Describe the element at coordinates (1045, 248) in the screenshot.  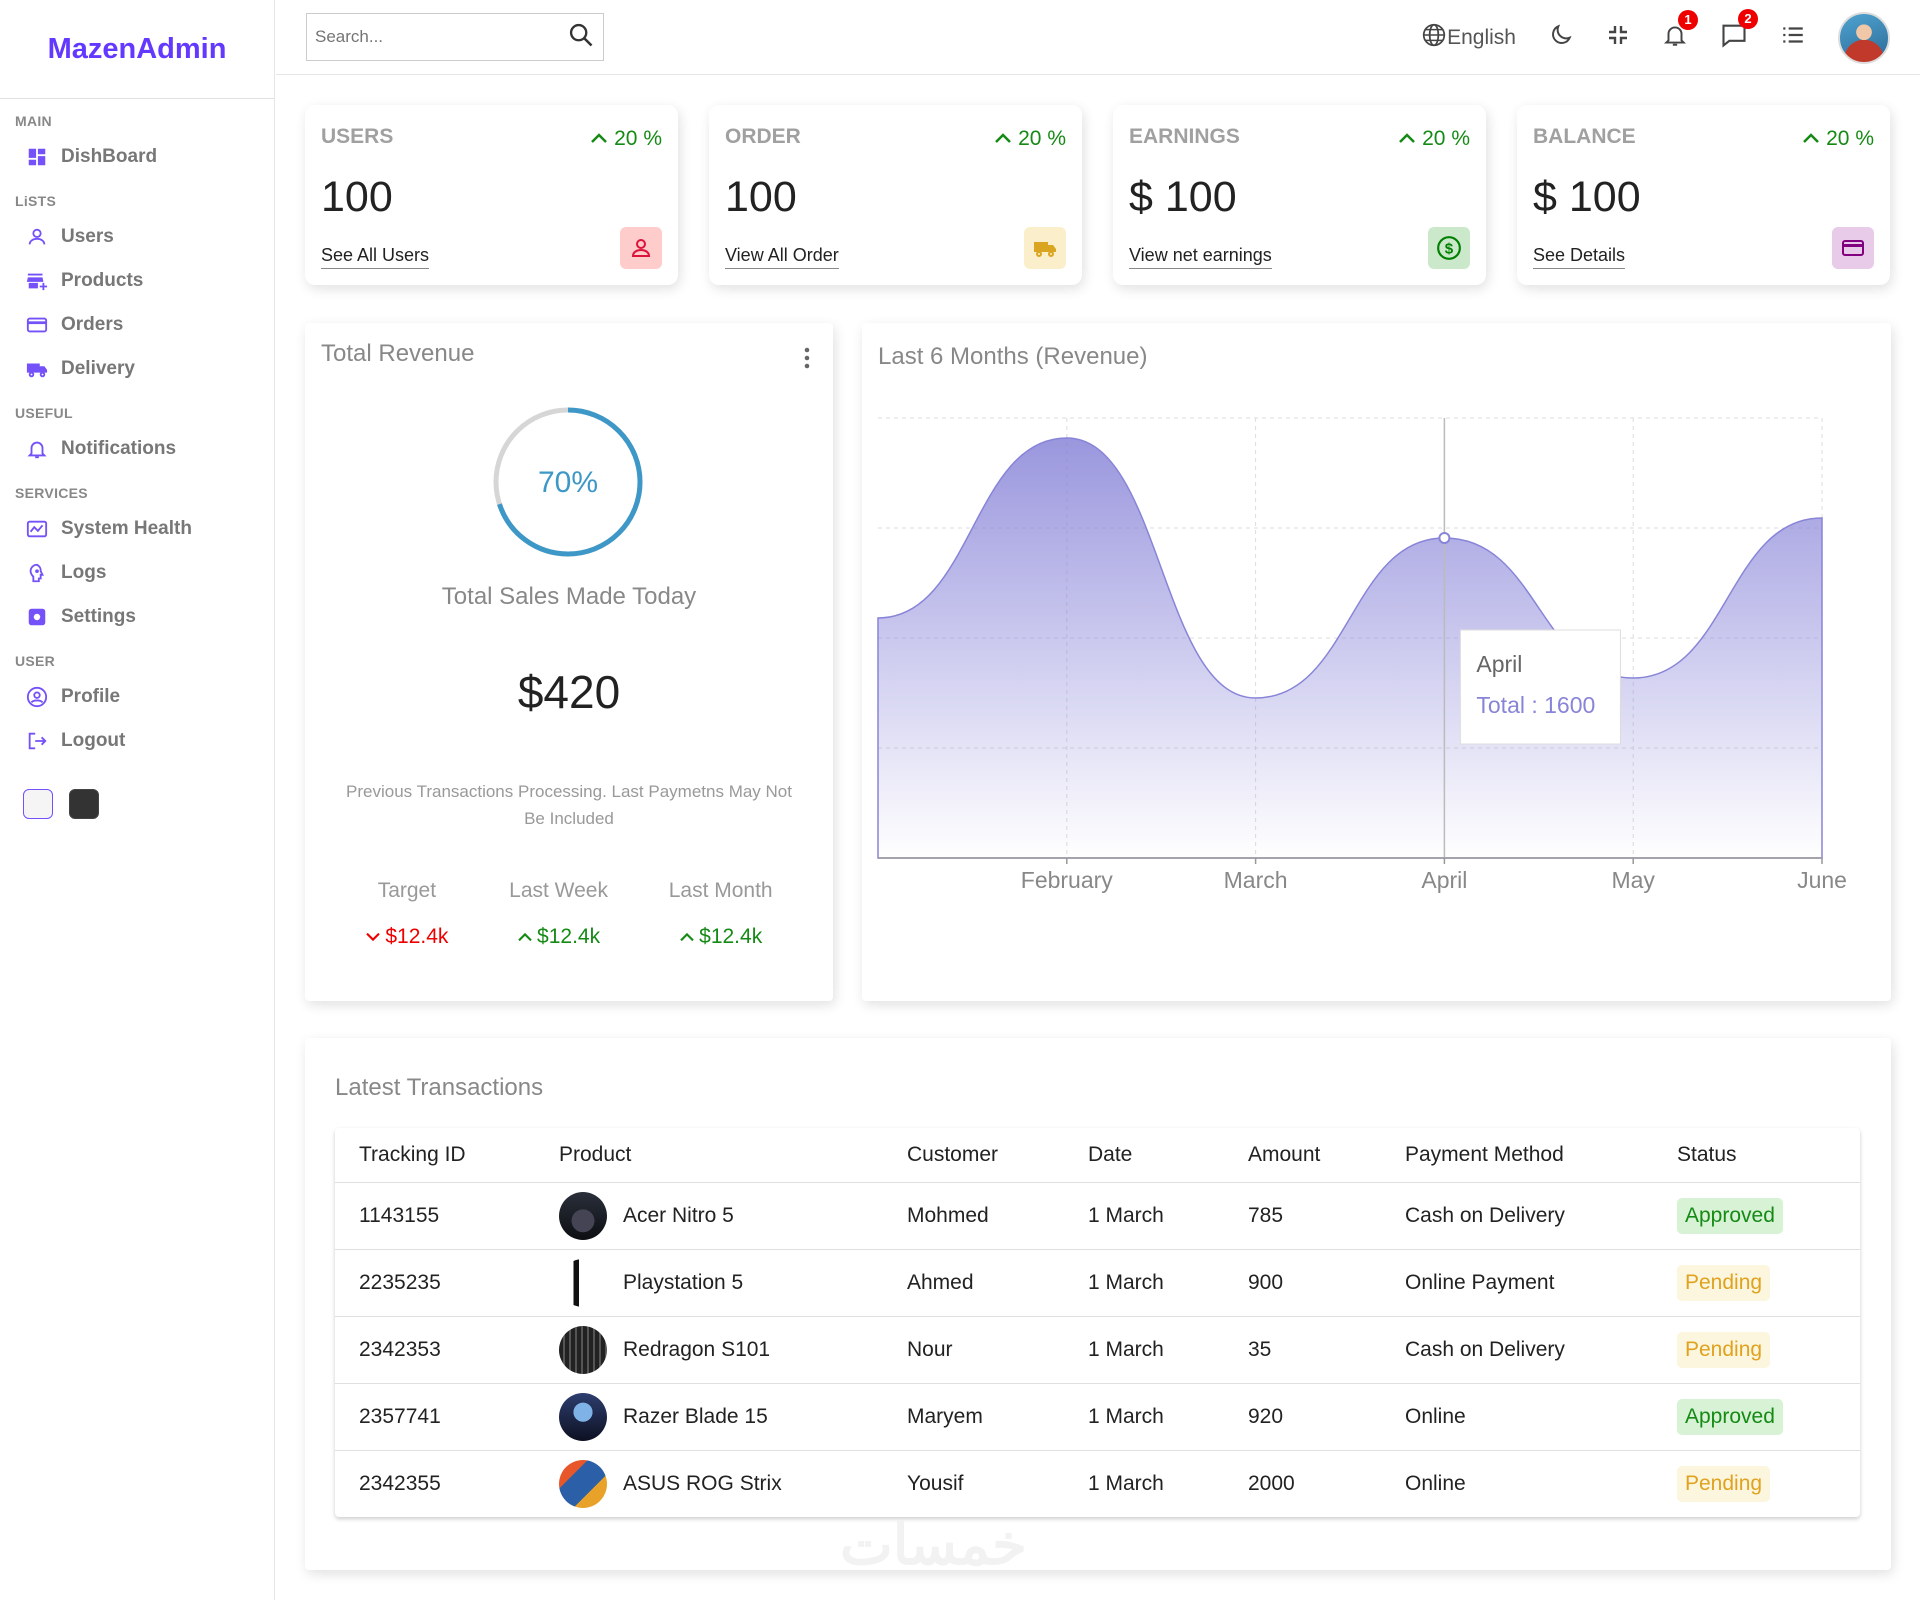
I see `truck-icon` at that location.